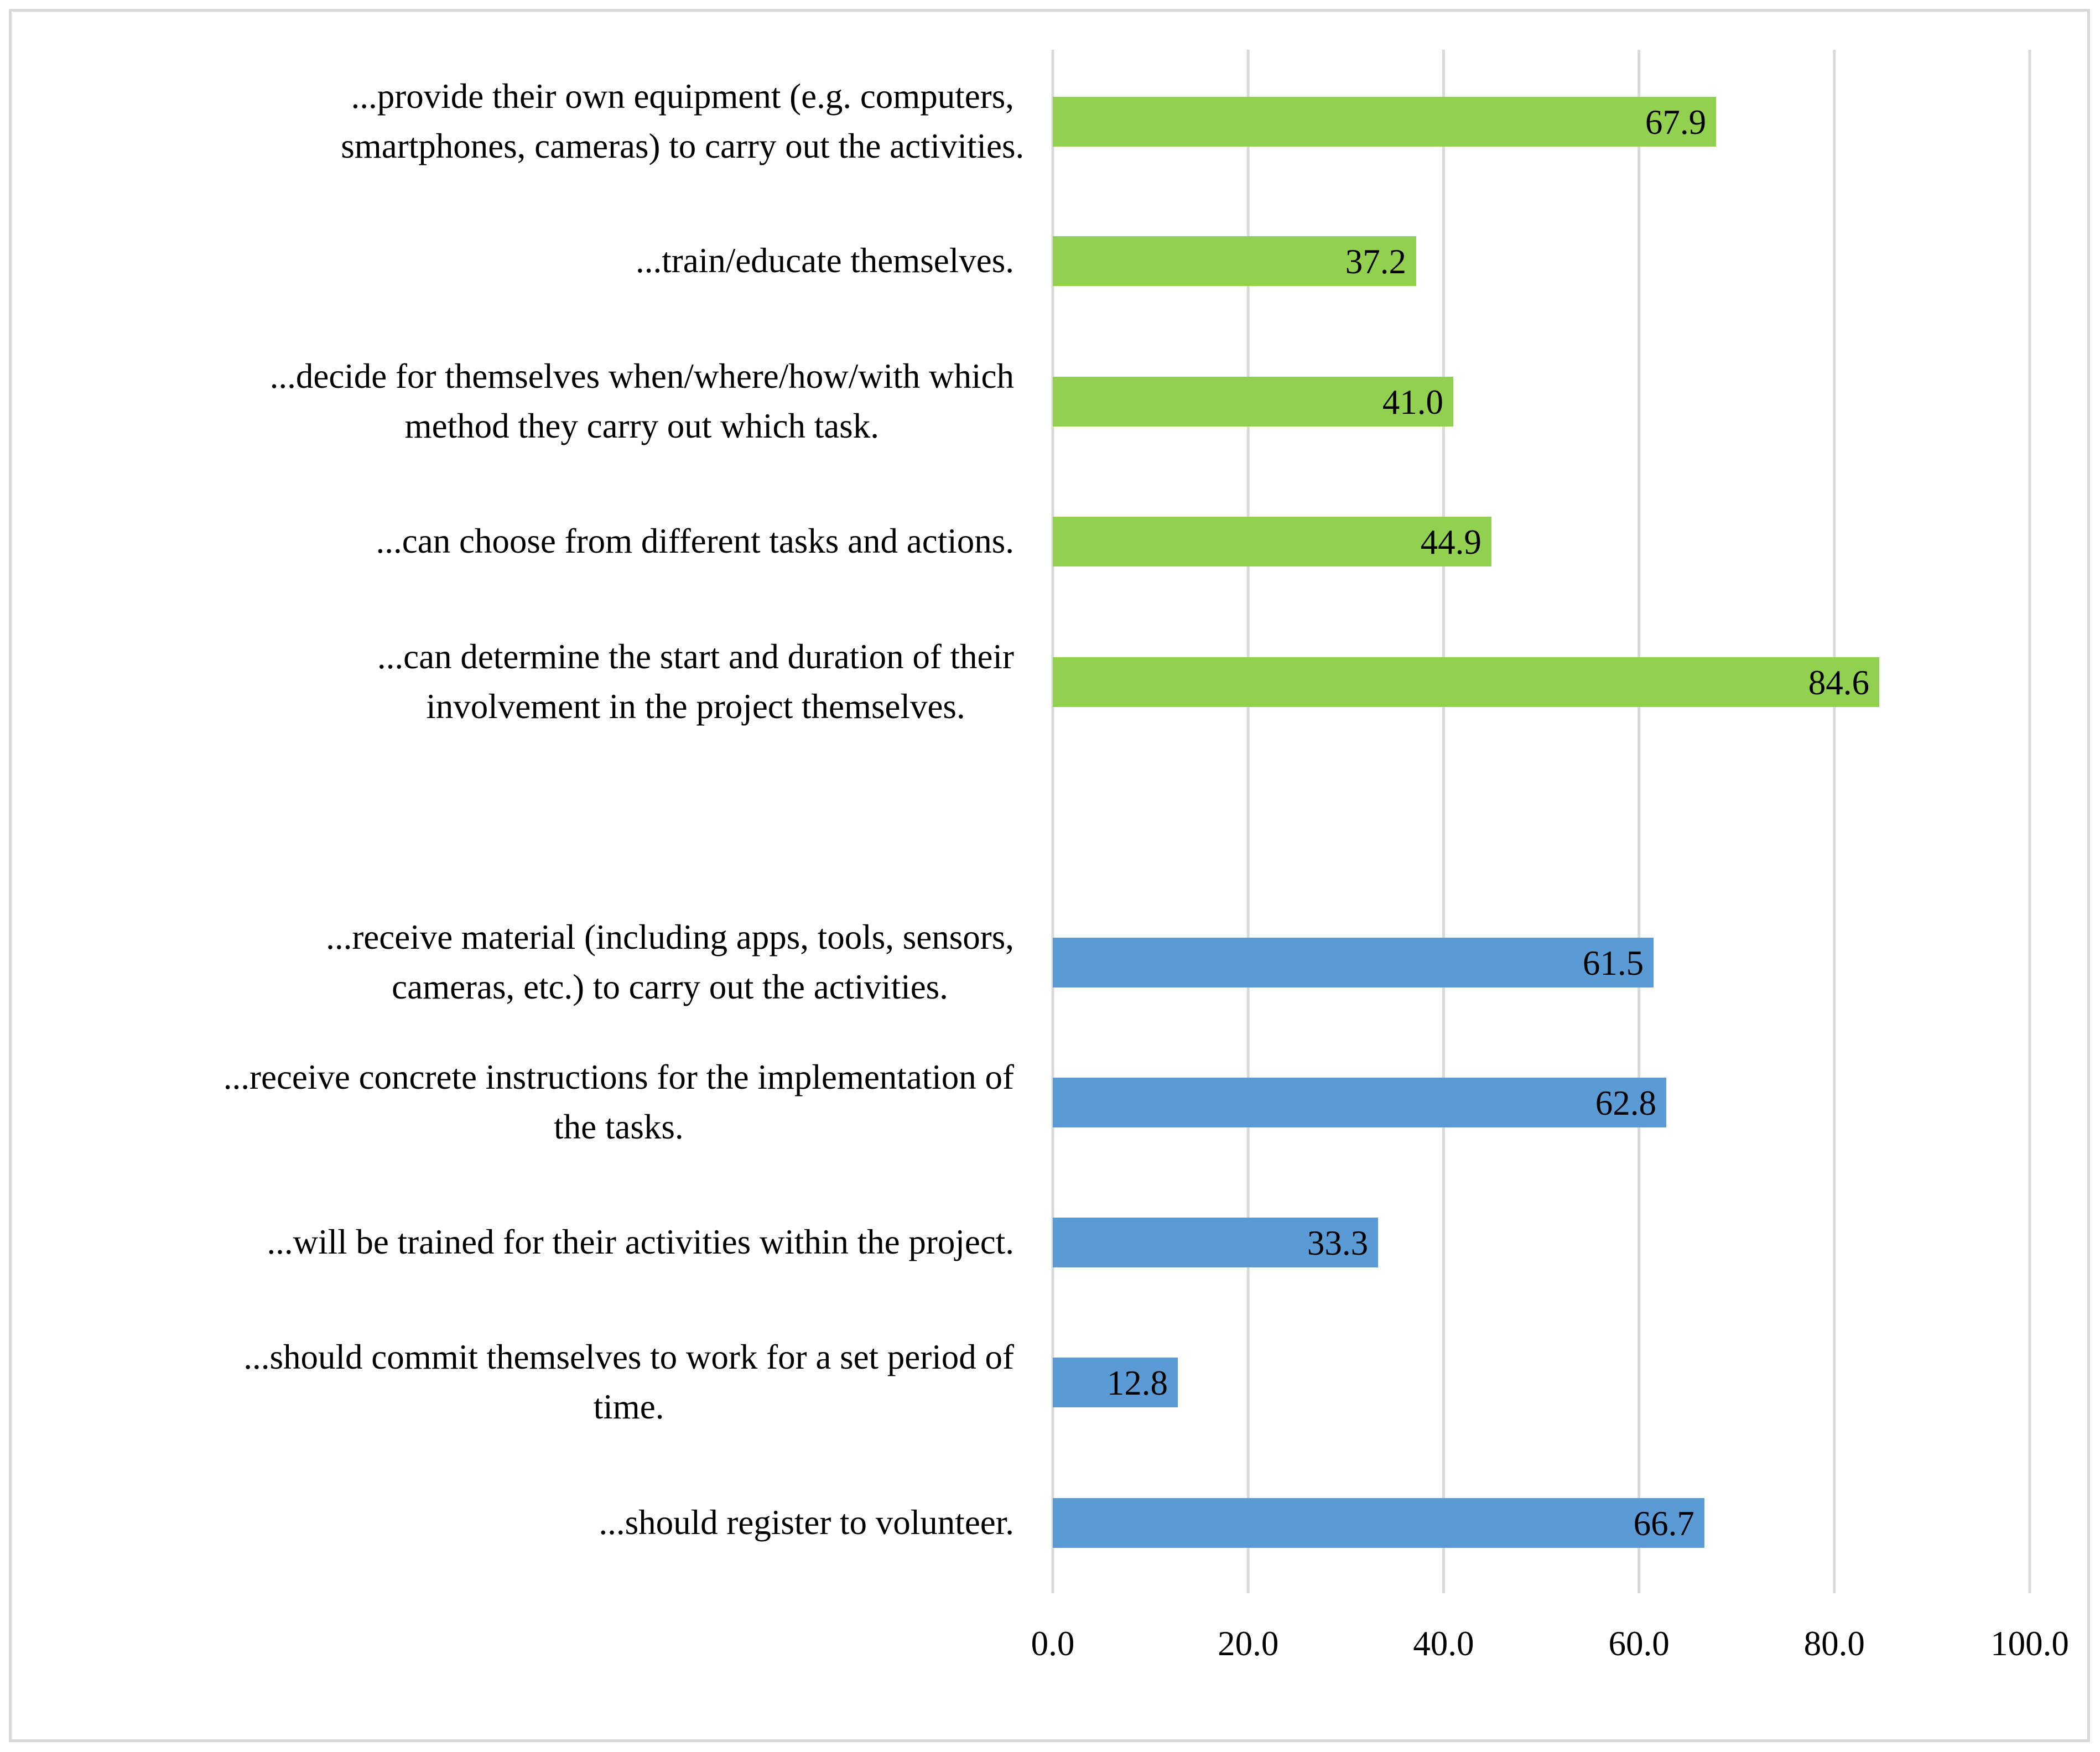 The width and height of the screenshot is (2100, 1752). What do you see at coordinates (1137, 1383) in the screenshot?
I see `value-label-8: 12.8` at bounding box center [1137, 1383].